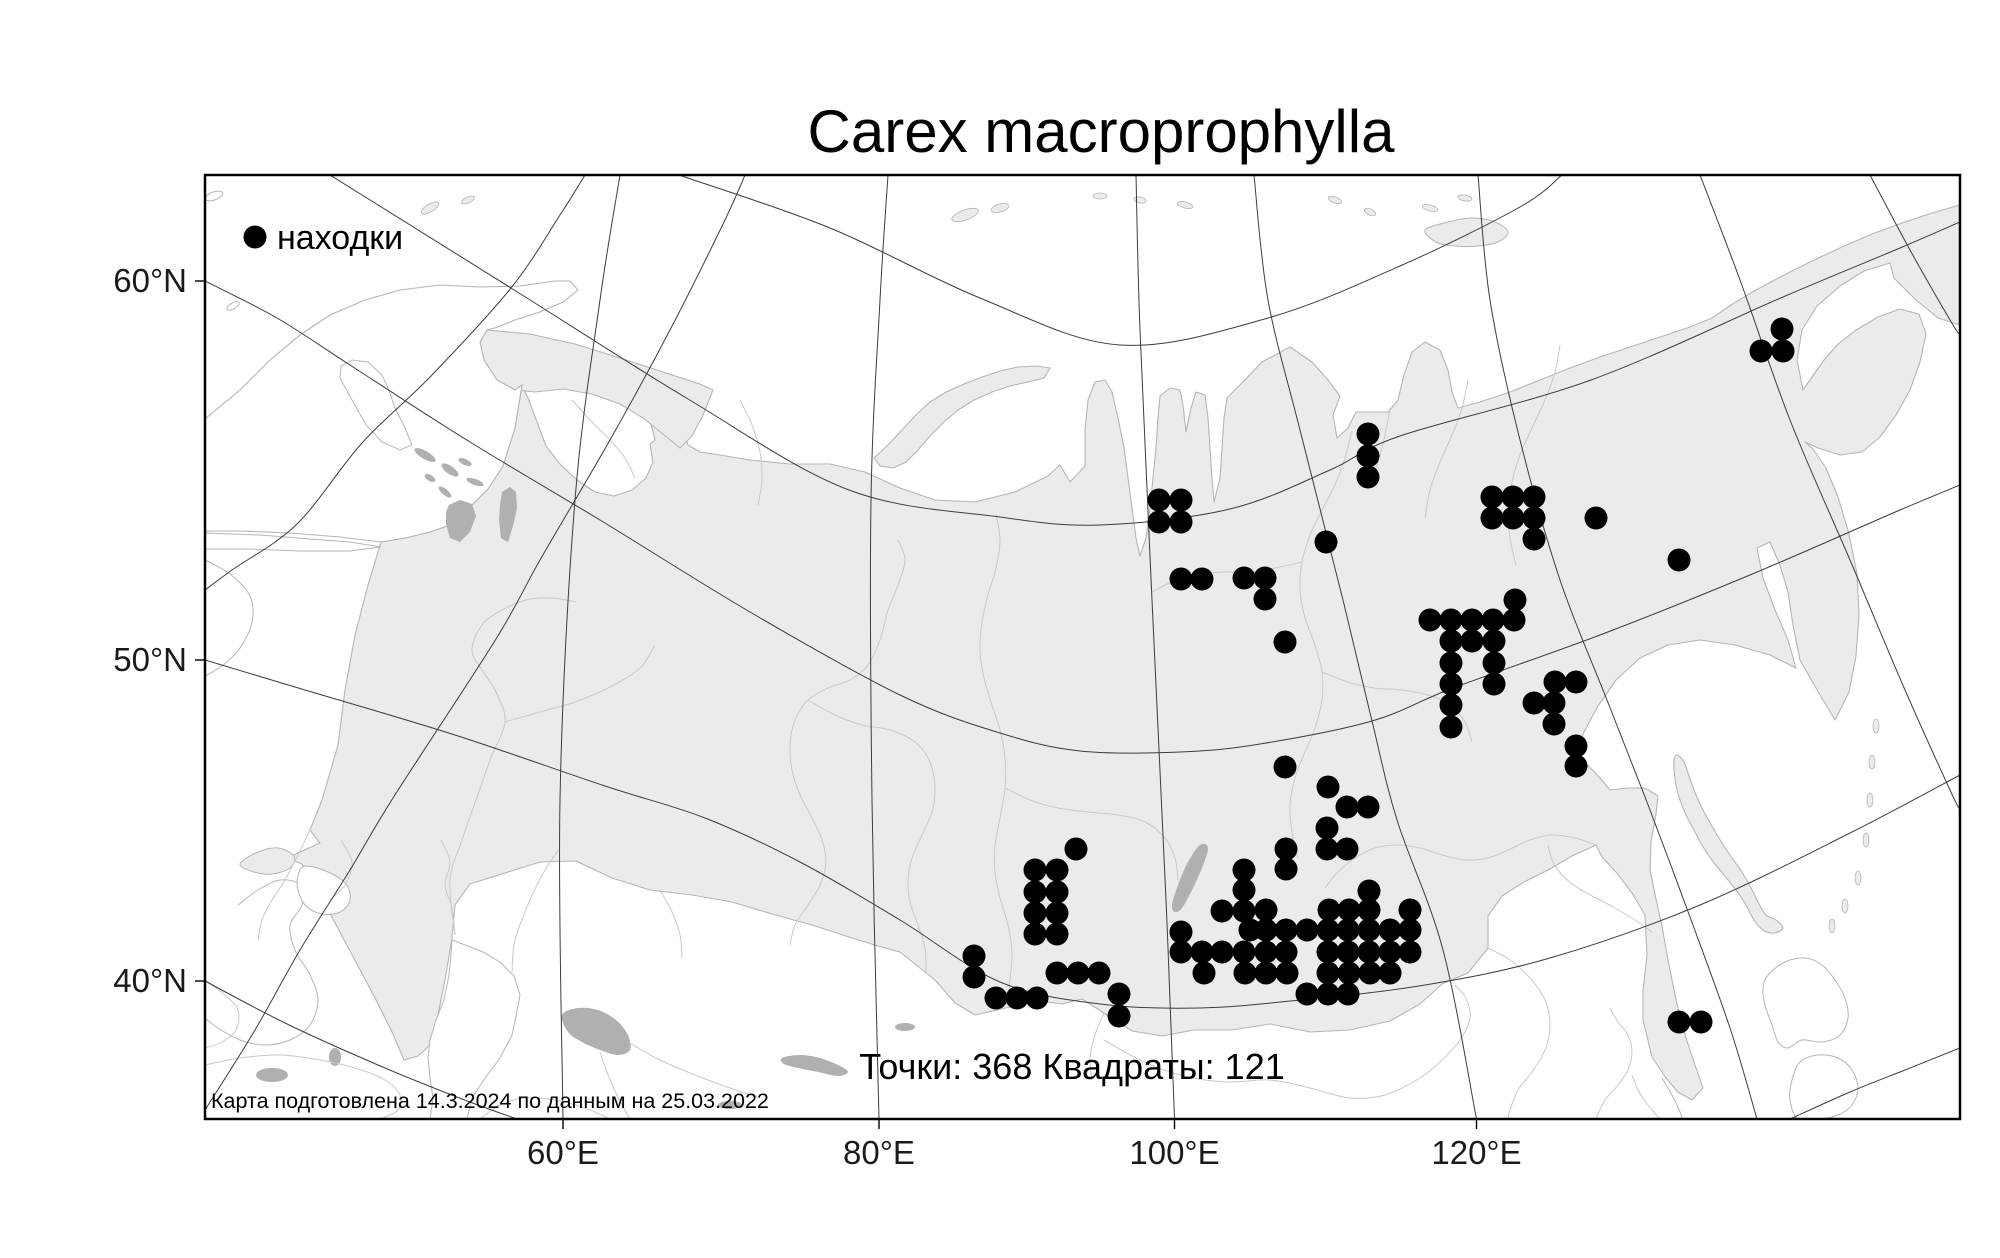  What do you see at coordinates (150, 659) in the screenshot?
I see `svg-text: 50°N` at bounding box center [150, 659].